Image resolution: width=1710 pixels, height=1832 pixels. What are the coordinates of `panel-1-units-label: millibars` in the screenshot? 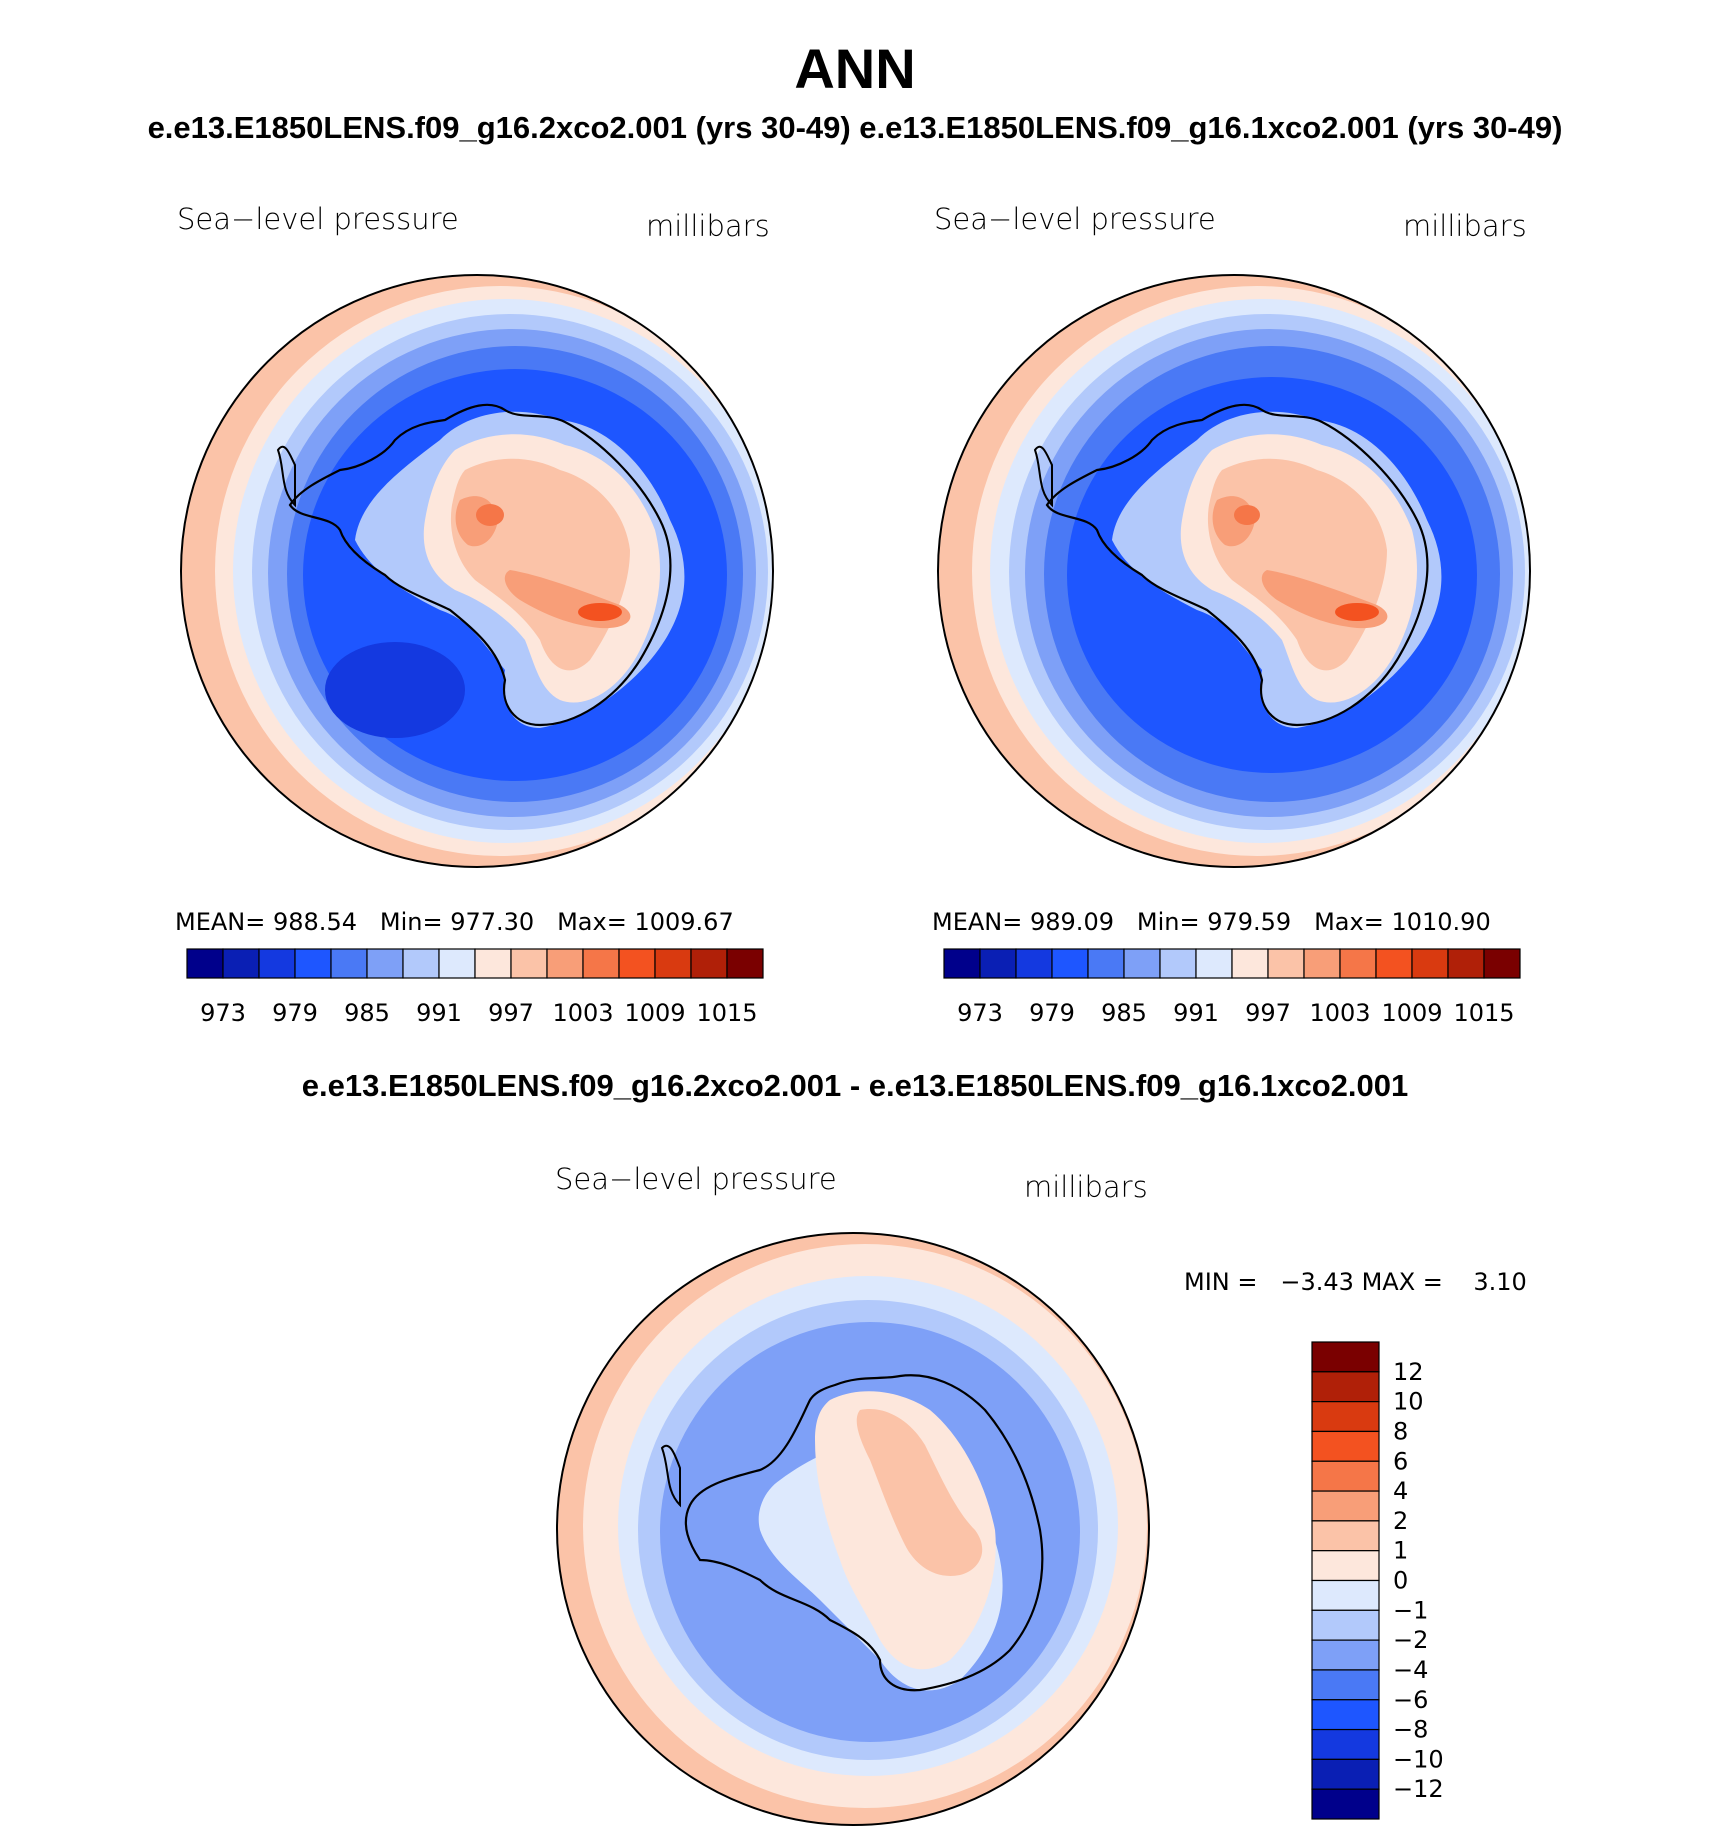 It's located at (708, 226).